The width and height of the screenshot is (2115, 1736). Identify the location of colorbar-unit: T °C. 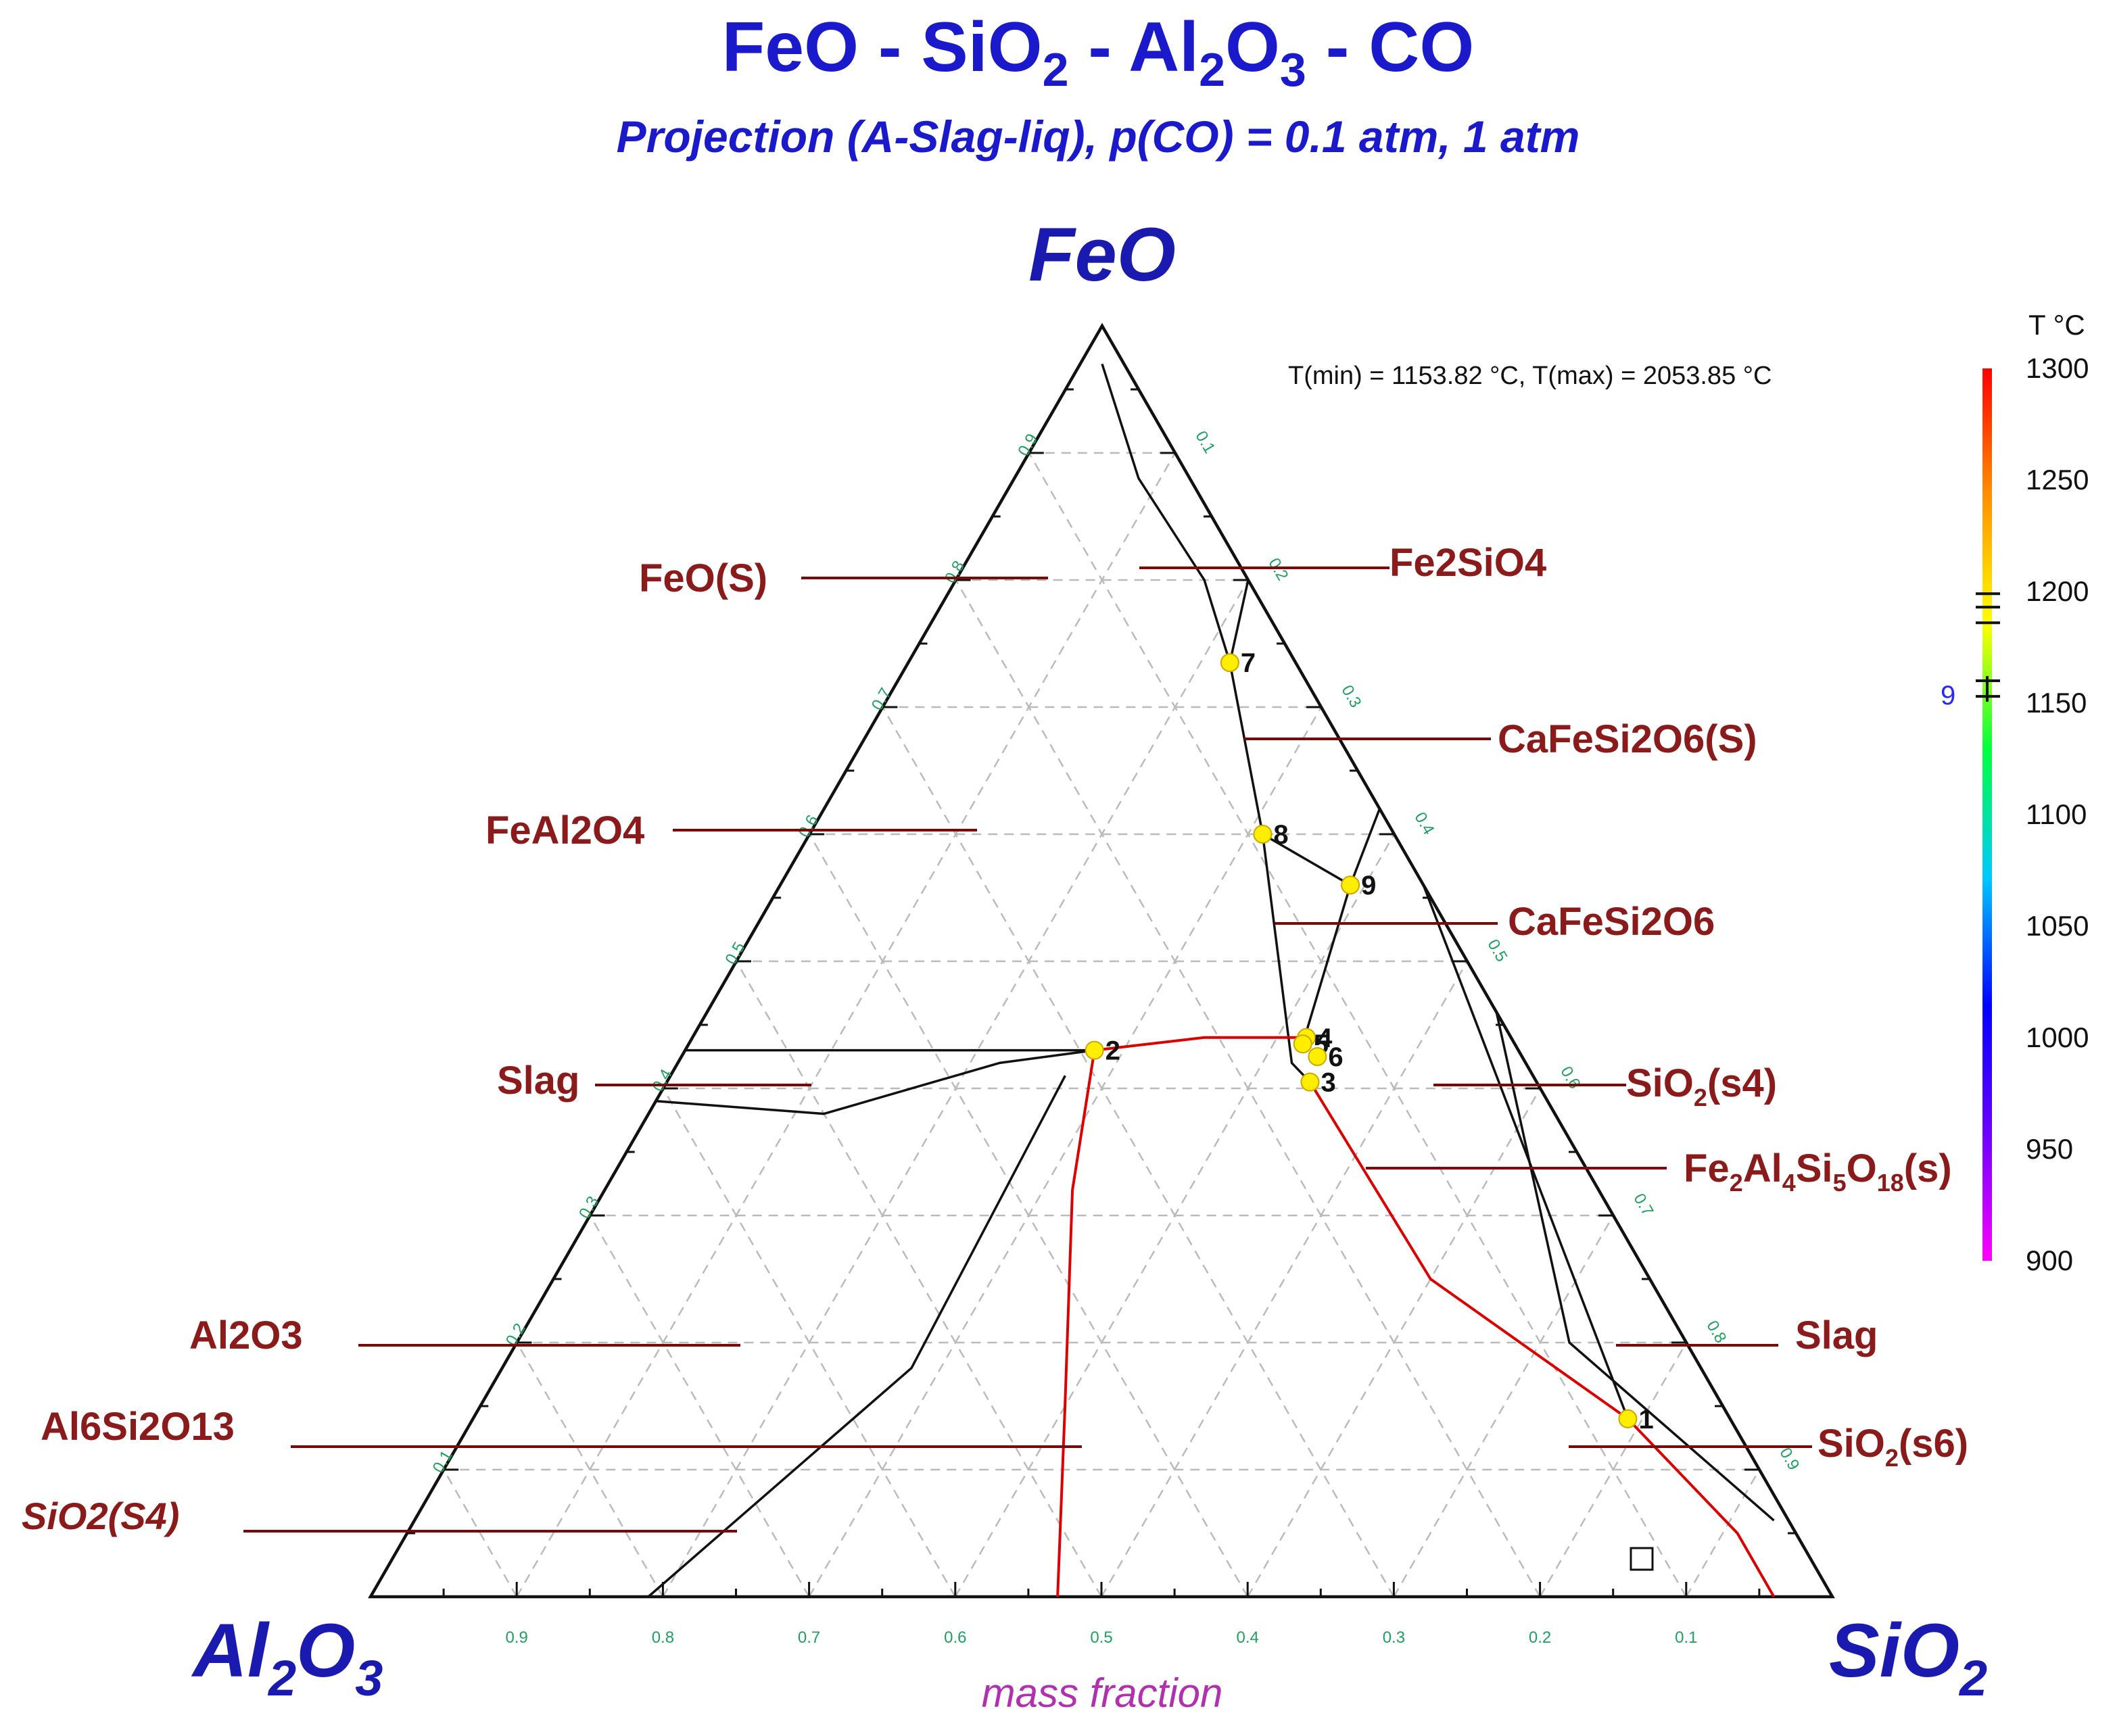
(2056, 325).